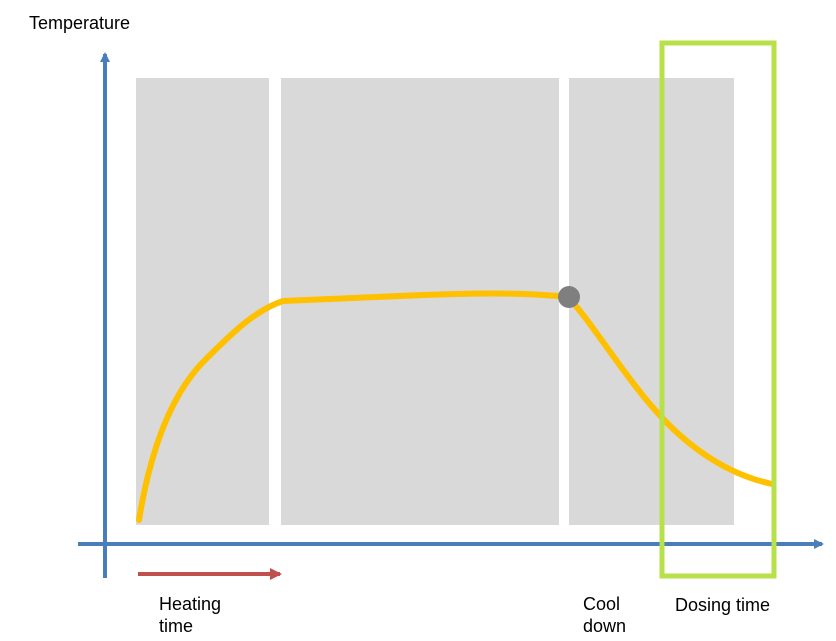 This screenshot has width=836, height=641. Describe the element at coordinates (605, 615) in the screenshot. I see `cool-down-label: Cool down` at that location.